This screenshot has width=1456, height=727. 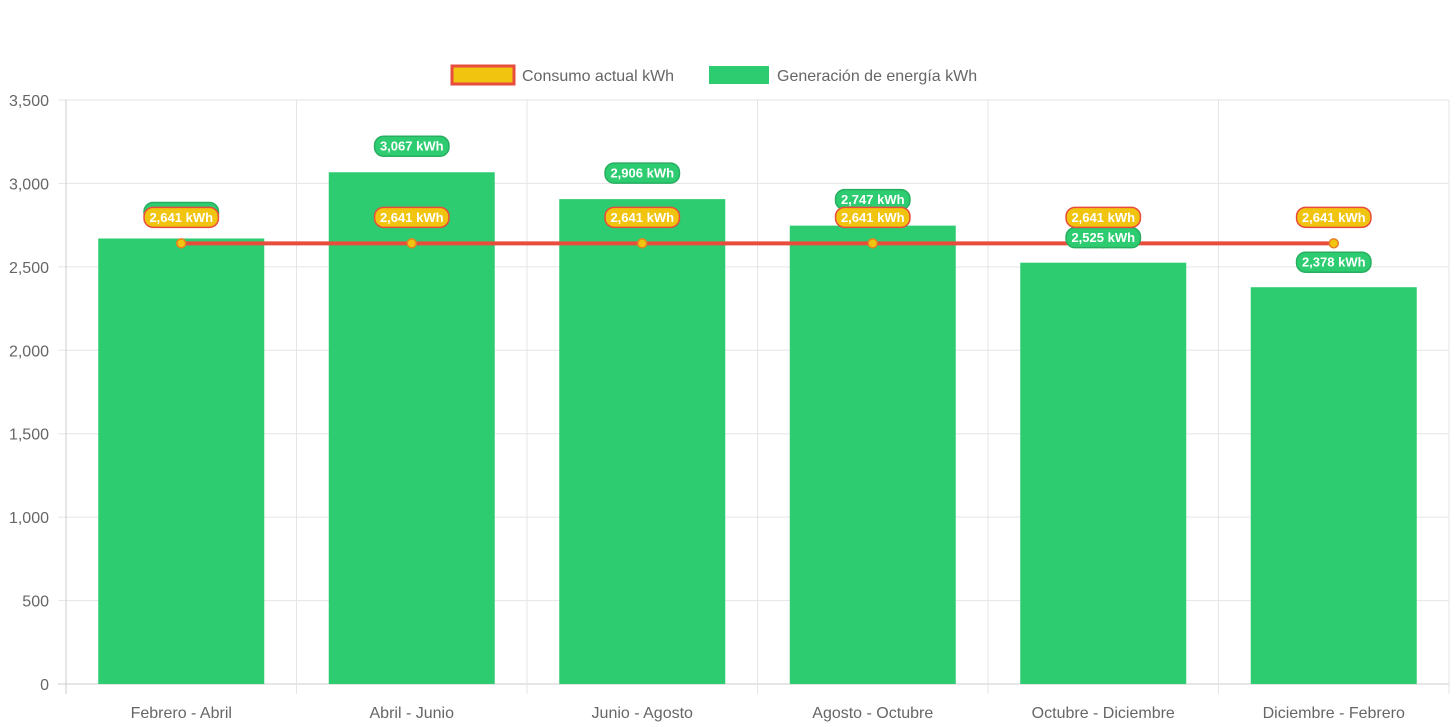 I want to click on data-label-generacion: 3,067 kWh, so click(x=412, y=146).